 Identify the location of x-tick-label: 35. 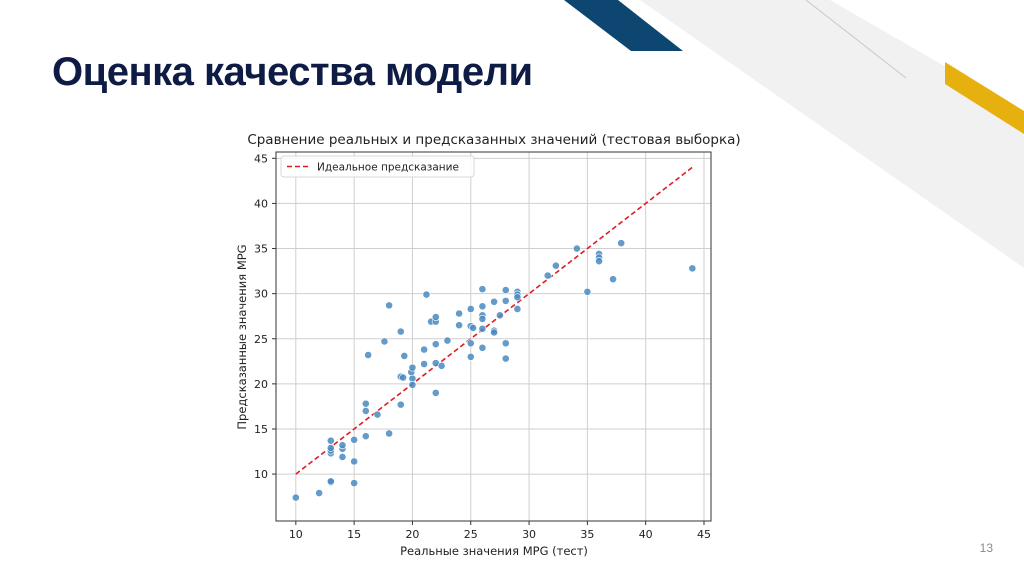
(587, 534).